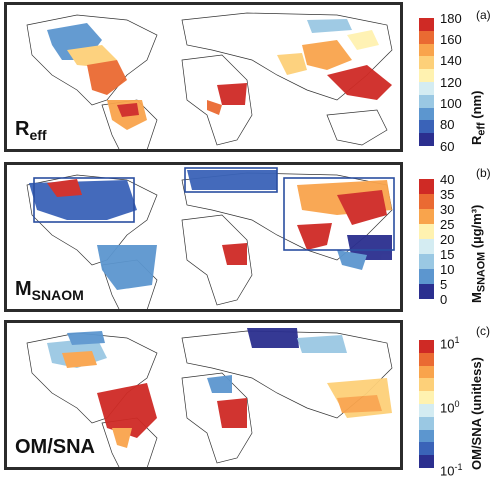  What do you see at coordinates (483, 173) in the screenshot?
I see `panel-letter-b: (b)` at bounding box center [483, 173].